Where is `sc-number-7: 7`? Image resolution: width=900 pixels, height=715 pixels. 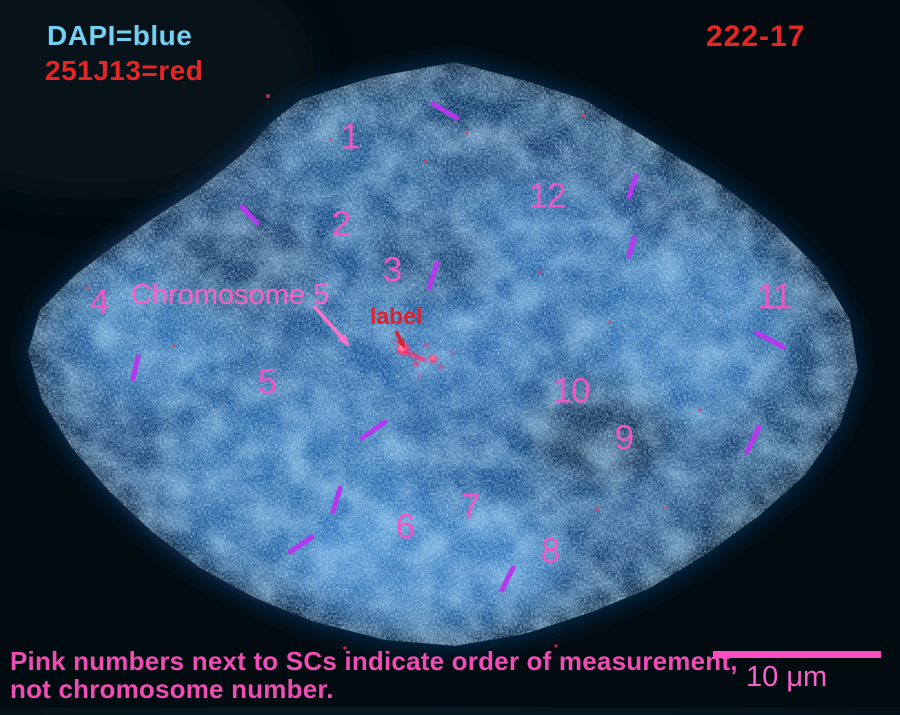
sc-number-7: 7 is located at coordinates (470, 507).